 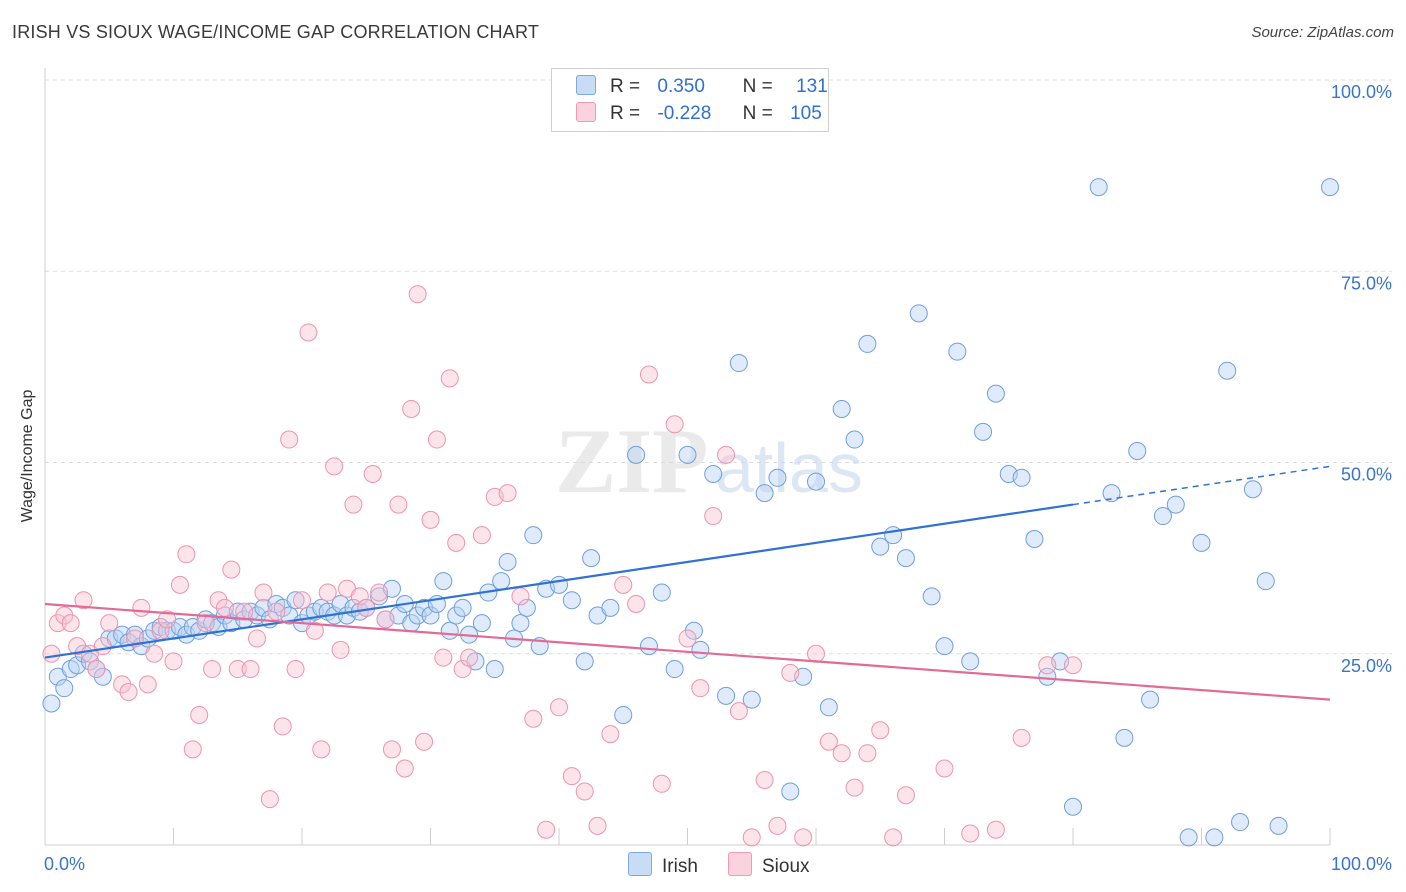 What do you see at coordinates (684, 113) in the screenshot?
I see `legend-r-value: -0.228` at bounding box center [684, 113].